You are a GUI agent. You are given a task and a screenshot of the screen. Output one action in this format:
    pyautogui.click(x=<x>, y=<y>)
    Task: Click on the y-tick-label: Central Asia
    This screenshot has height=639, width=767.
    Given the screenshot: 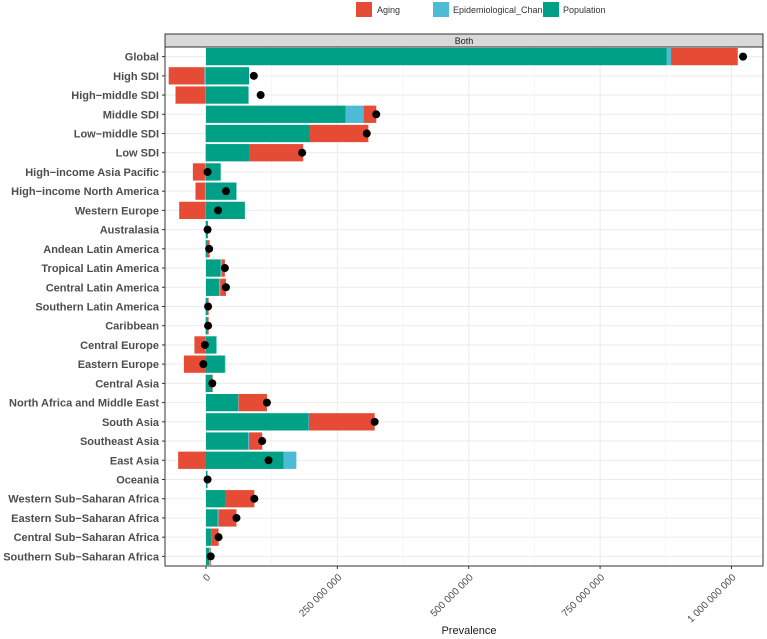 What is the action you would take?
    pyautogui.click(x=127, y=384)
    